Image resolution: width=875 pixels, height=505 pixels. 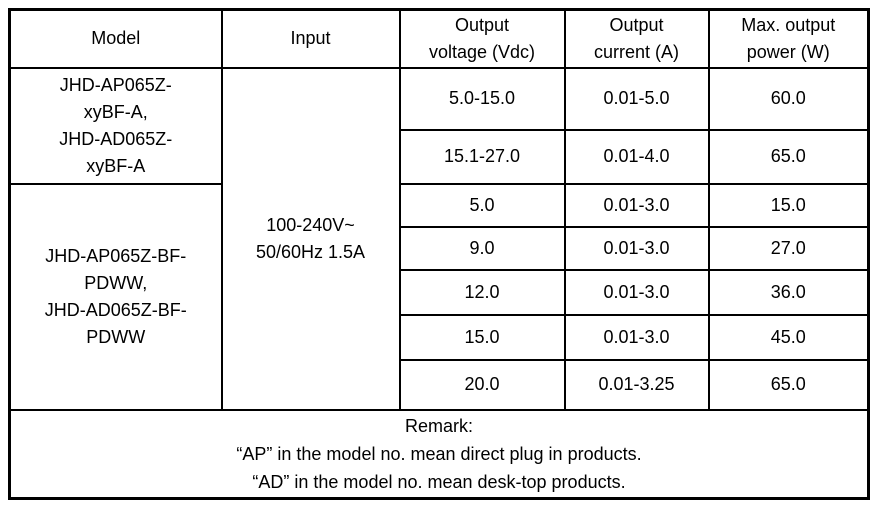 What do you see at coordinates (482, 248) in the screenshot?
I see `output-voltage-cell: 9.0` at bounding box center [482, 248].